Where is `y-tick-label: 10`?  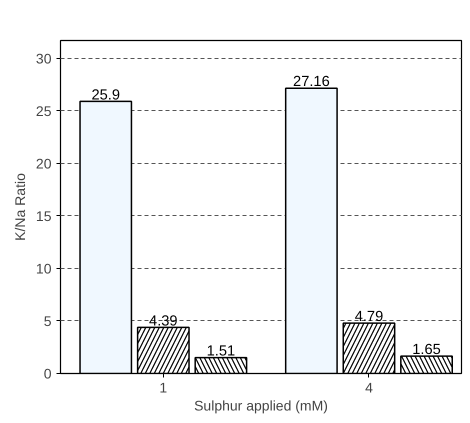 y-tick-label: 10 is located at coordinates (44, 268).